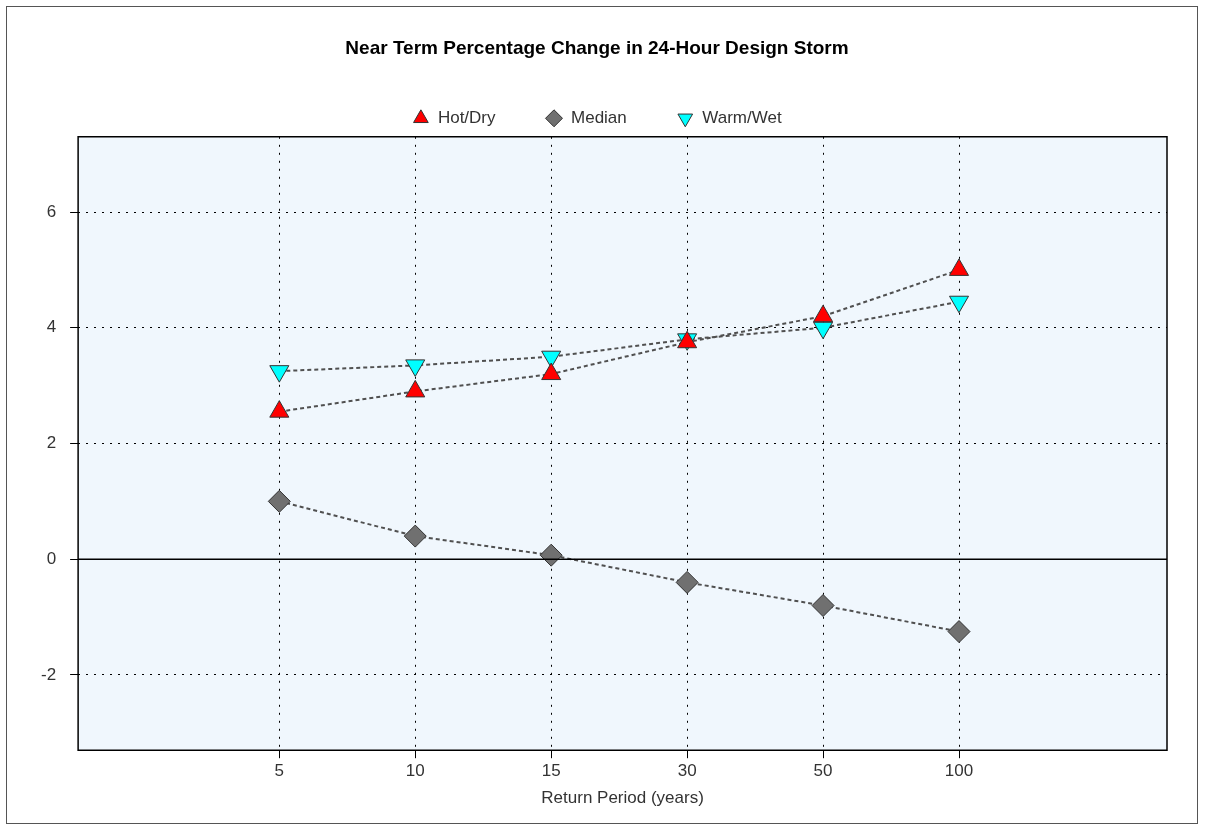  What do you see at coordinates (622, 798) in the screenshot?
I see `x-axis-title: Return Period (years)` at bounding box center [622, 798].